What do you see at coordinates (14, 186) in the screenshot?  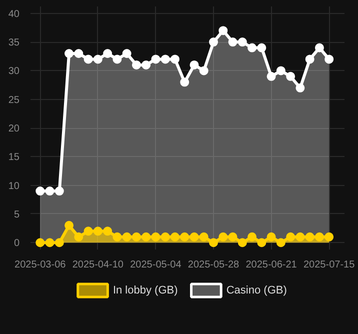 I see `y-tick-label: 10` at bounding box center [14, 186].